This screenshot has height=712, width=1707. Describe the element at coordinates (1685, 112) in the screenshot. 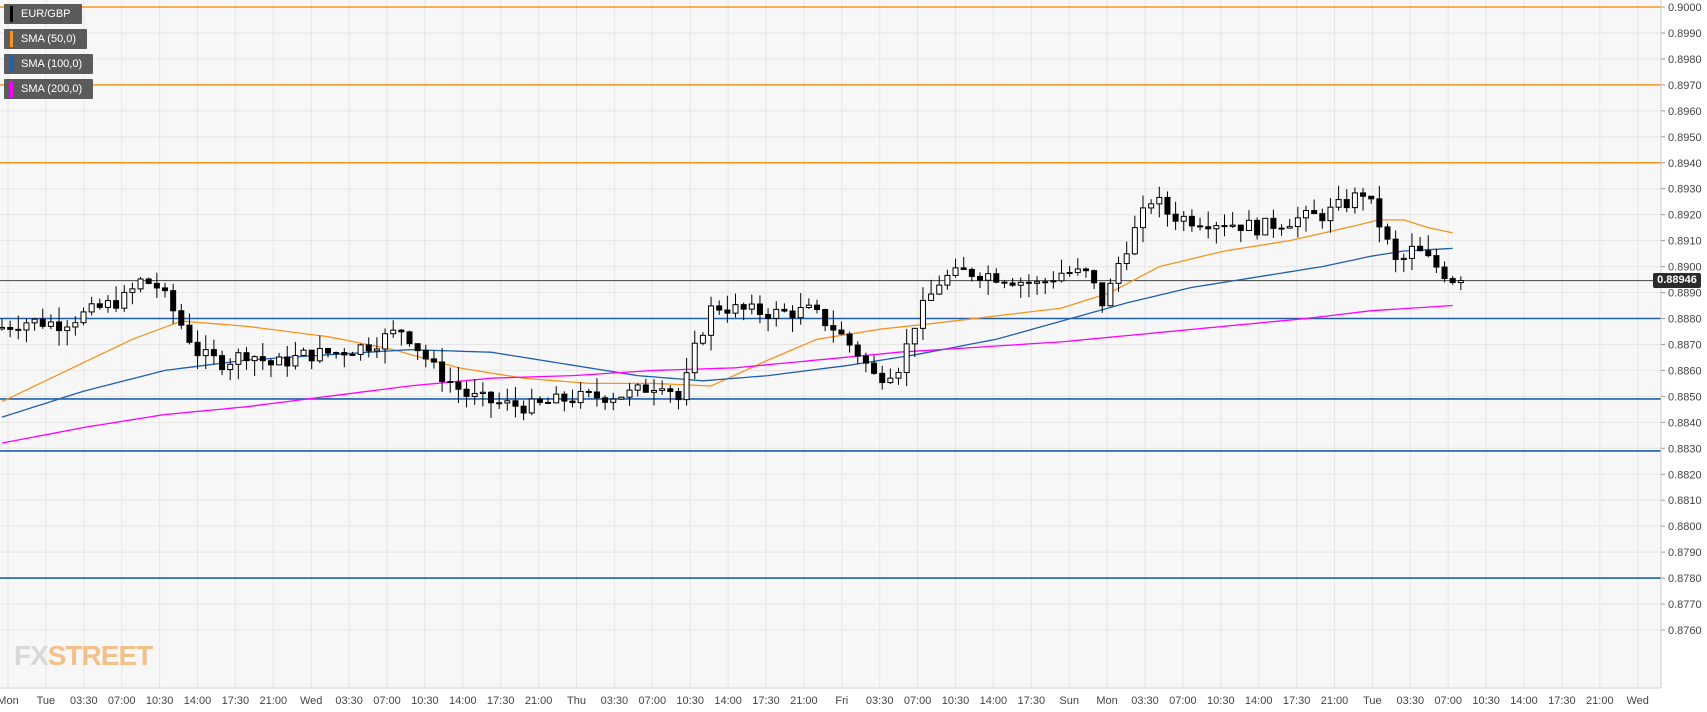

I see `y-tick-label: 0.8960` at that location.